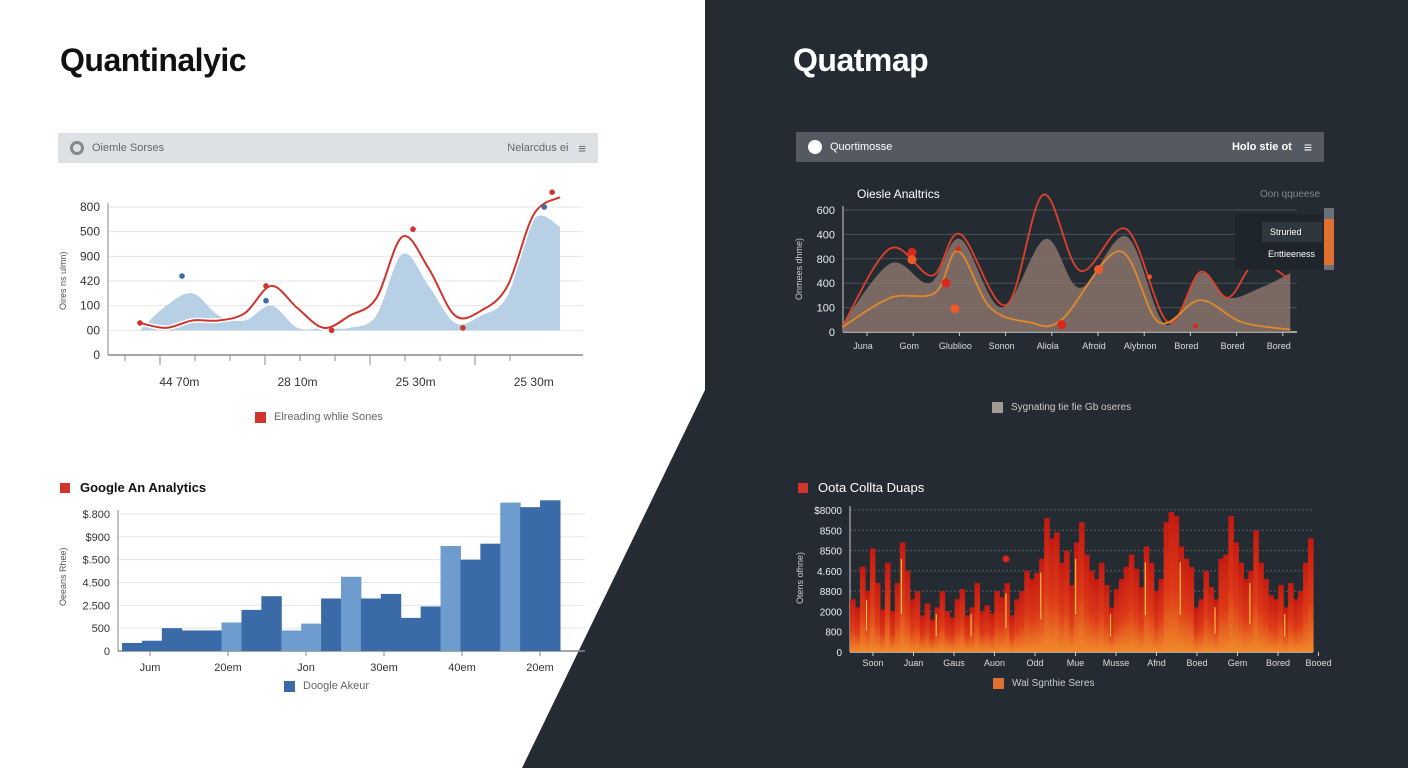 The width and height of the screenshot is (1408, 768). Describe the element at coordinates (1318, 663) in the screenshot. I see `x-tick-label: Booed` at that location.